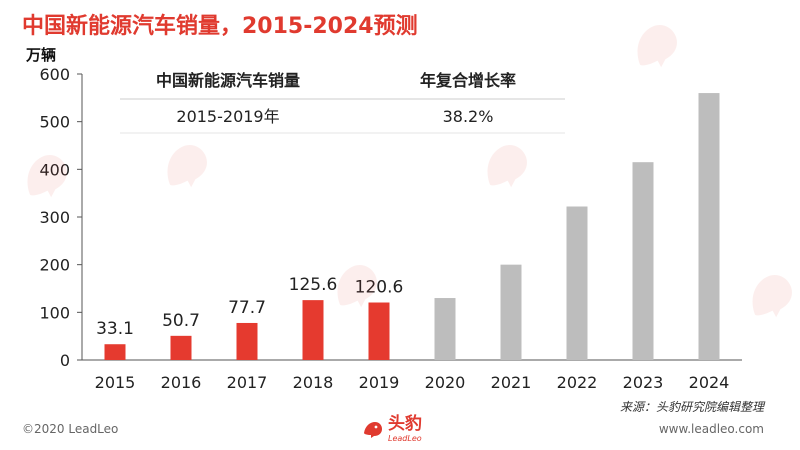  What do you see at coordinates (577, 382) in the screenshot?
I see `x-tick-label: 2022` at bounding box center [577, 382].